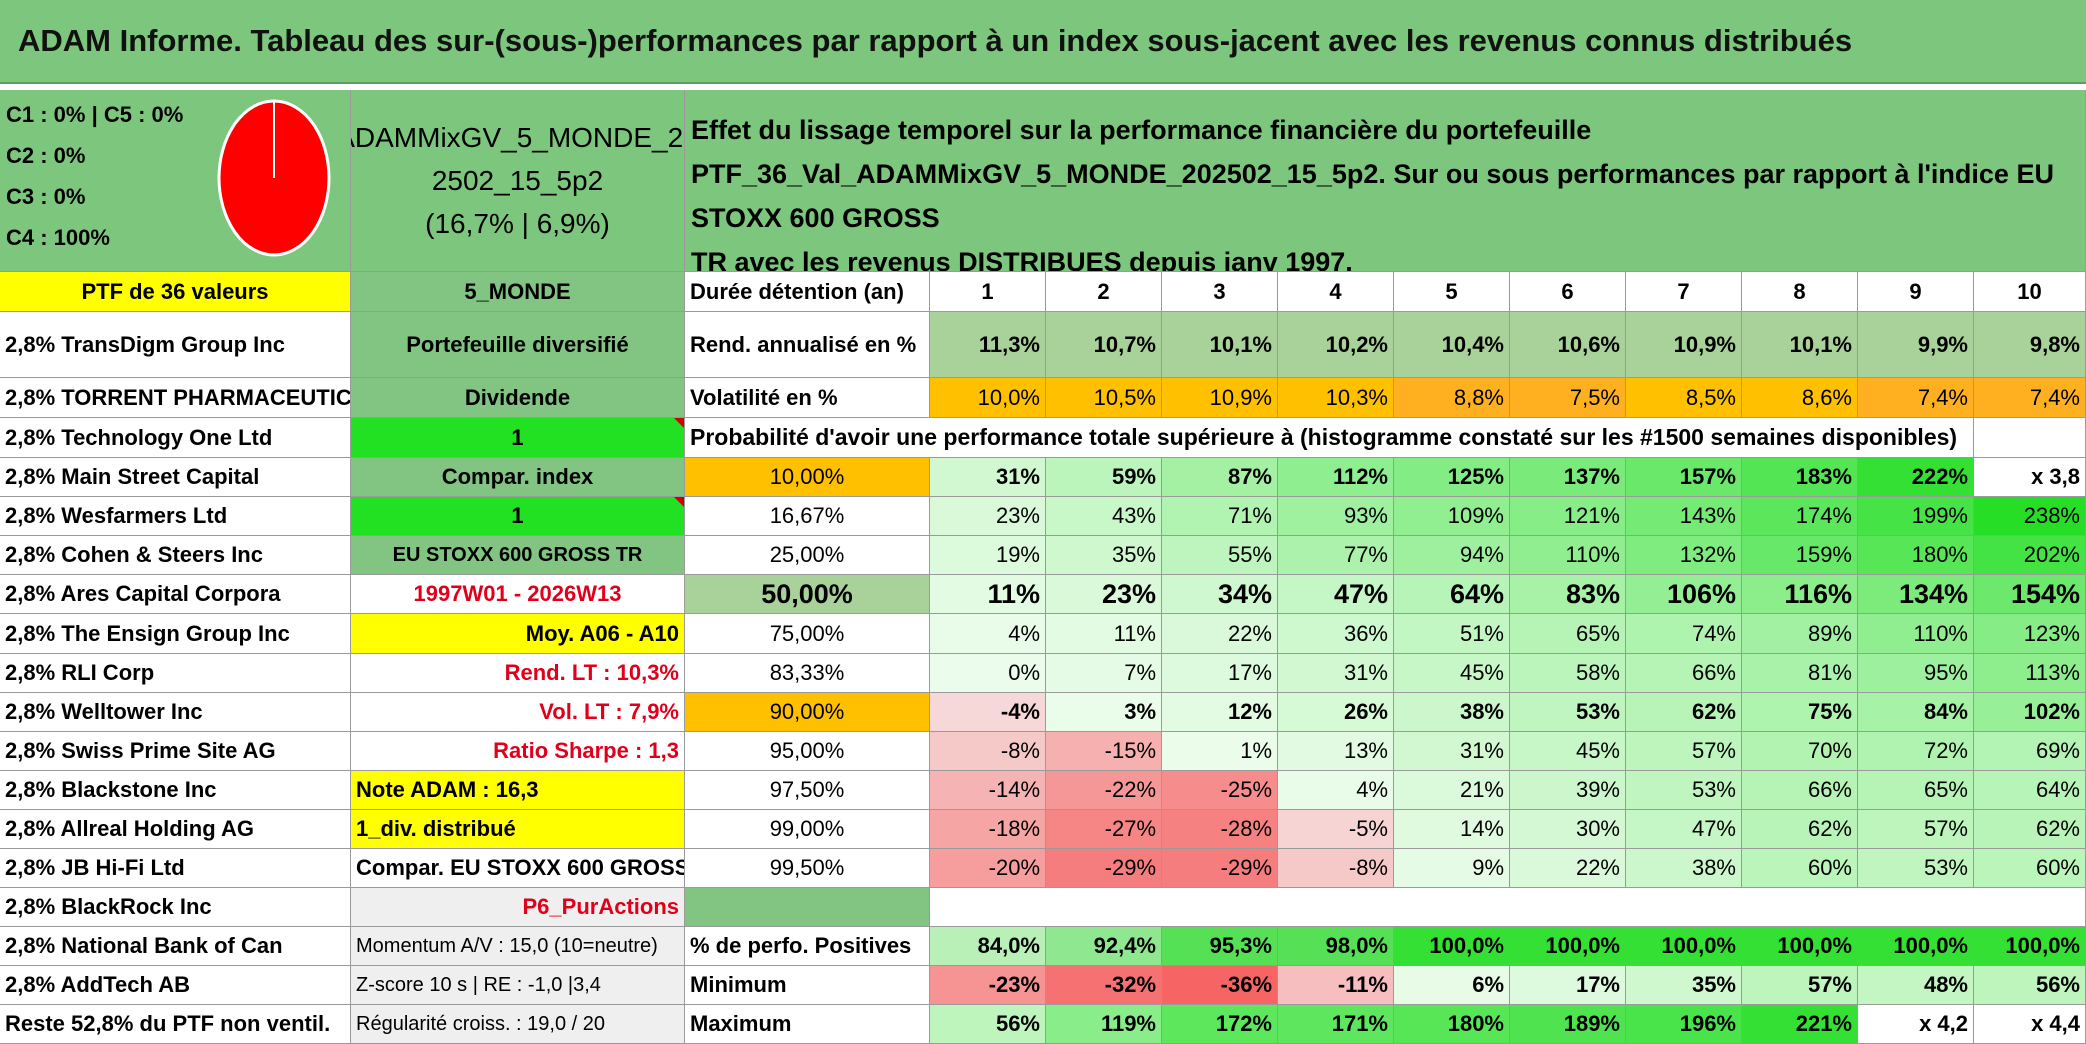 The width and height of the screenshot is (2086, 1044). Describe the element at coordinates (807, 946) in the screenshot. I see `summary-label: % de perfo. Positives` at that location.